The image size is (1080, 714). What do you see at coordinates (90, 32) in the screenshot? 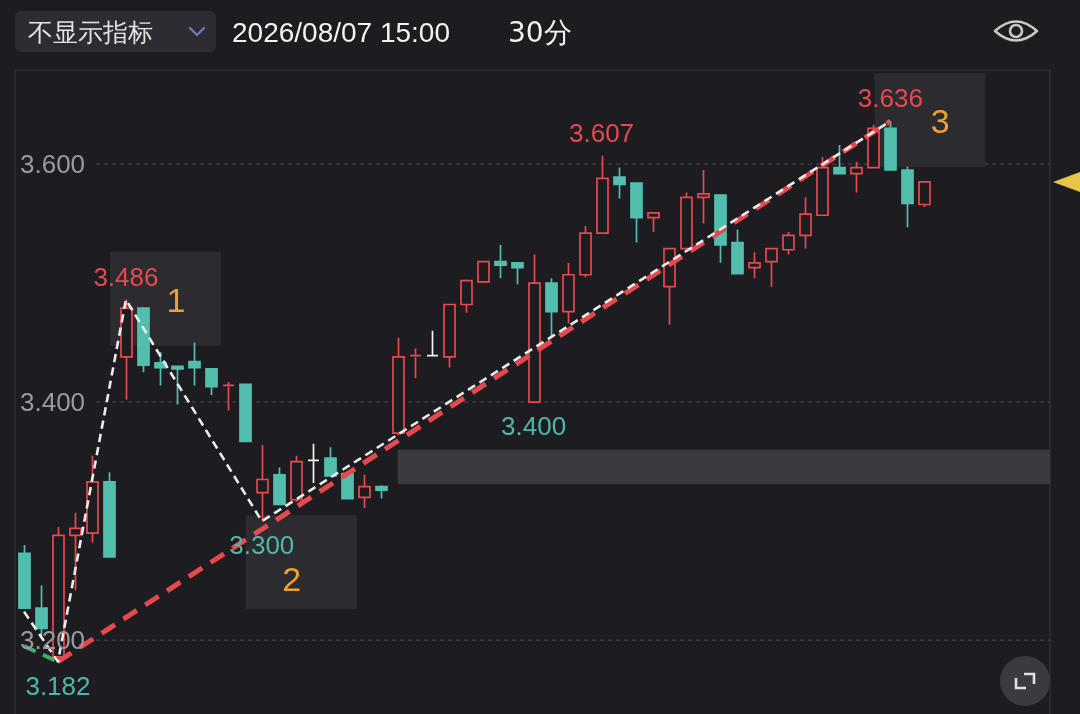
I see `text: 不显示指标` at bounding box center [90, 32].